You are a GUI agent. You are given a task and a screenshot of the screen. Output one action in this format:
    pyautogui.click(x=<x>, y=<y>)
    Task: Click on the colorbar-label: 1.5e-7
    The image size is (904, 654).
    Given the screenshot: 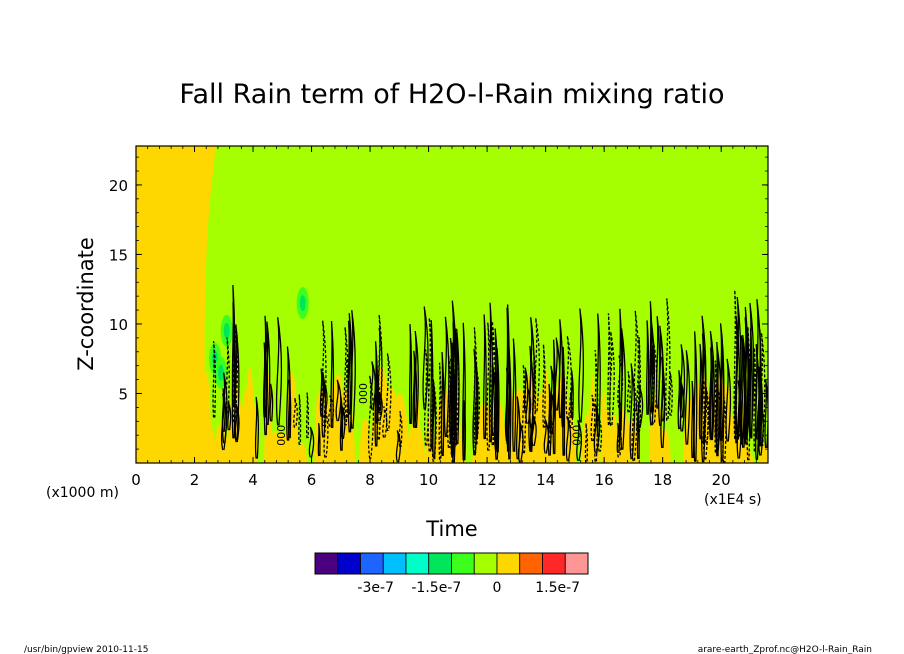 What is the action you would take?
    pyautogui.click(x=557, y=588)
    